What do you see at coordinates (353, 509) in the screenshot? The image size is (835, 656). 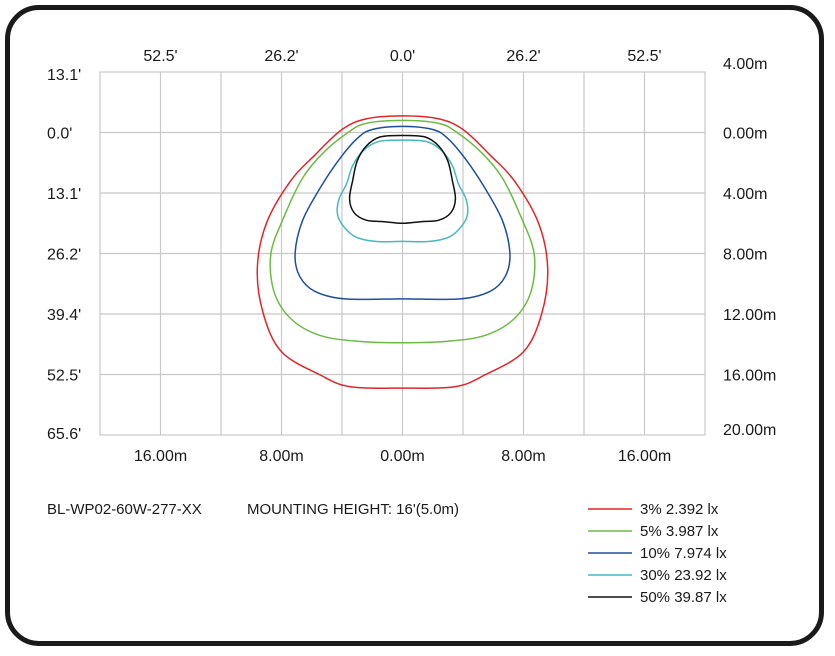 I see `mounting-height-label: MOUNTING HEIGHT: 16'(5.0m)` at bounding box center [353, 509].